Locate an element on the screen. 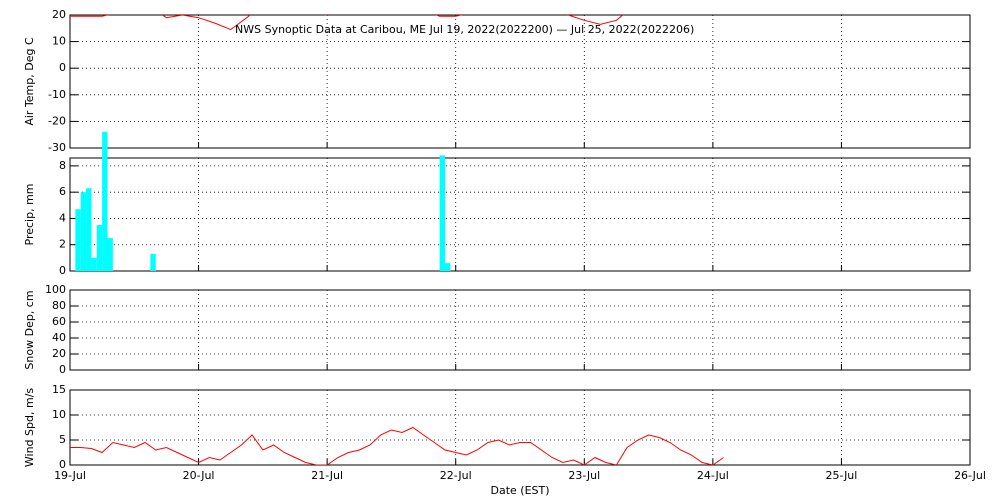 This screenshot has height=500, width=1000. y-tick-label: 8 is located at coordinates (62, 165).